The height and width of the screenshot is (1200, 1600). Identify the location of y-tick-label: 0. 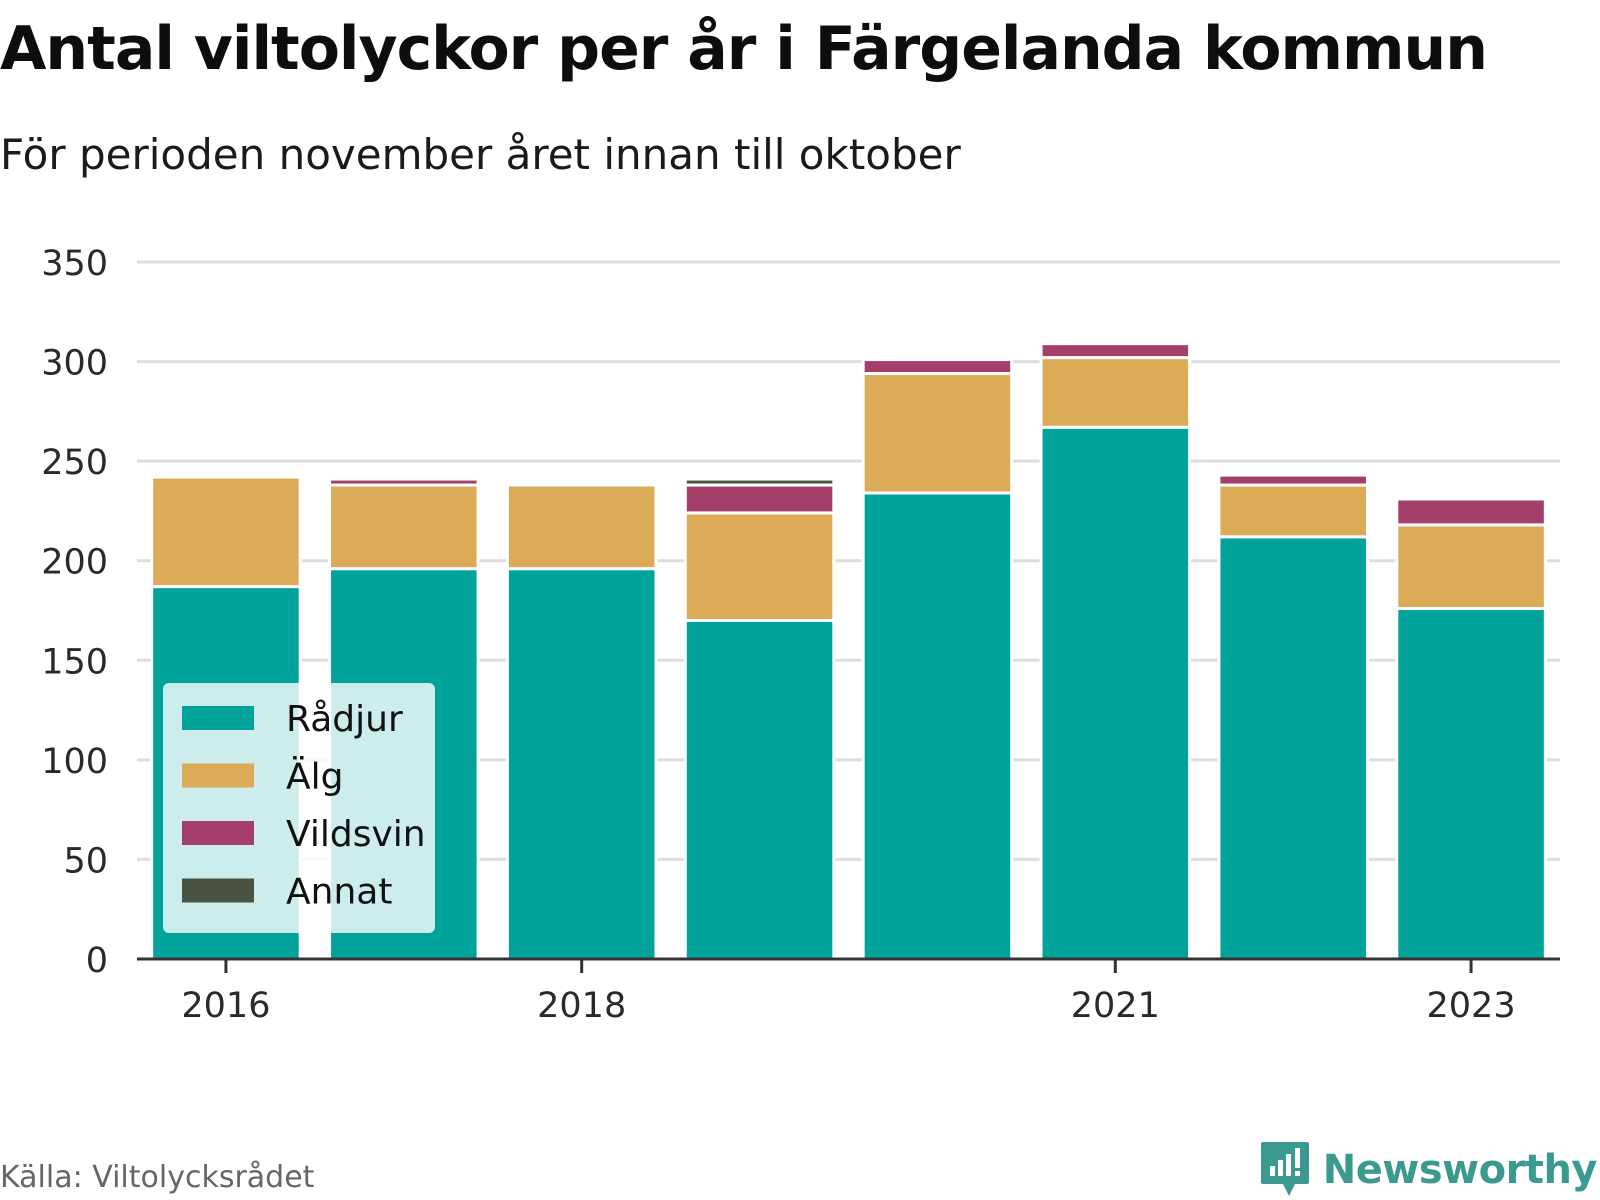
(97, 961).